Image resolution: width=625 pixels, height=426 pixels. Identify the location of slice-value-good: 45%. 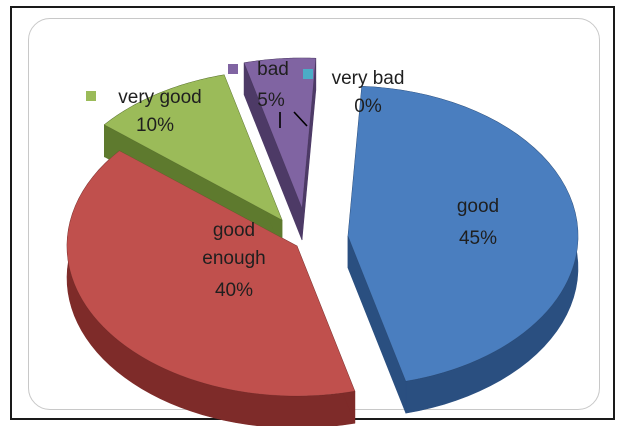
(478, 238).